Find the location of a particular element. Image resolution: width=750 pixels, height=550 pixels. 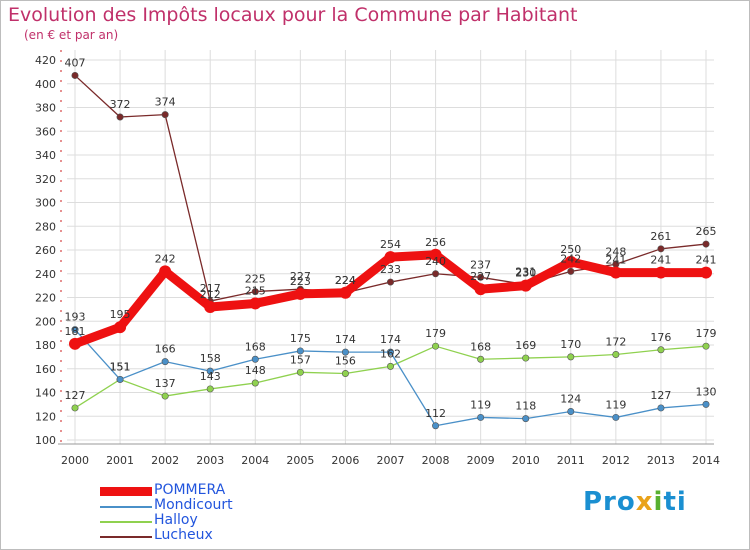

data-label-lucheux: 372 is located at coordinates (120, 104).